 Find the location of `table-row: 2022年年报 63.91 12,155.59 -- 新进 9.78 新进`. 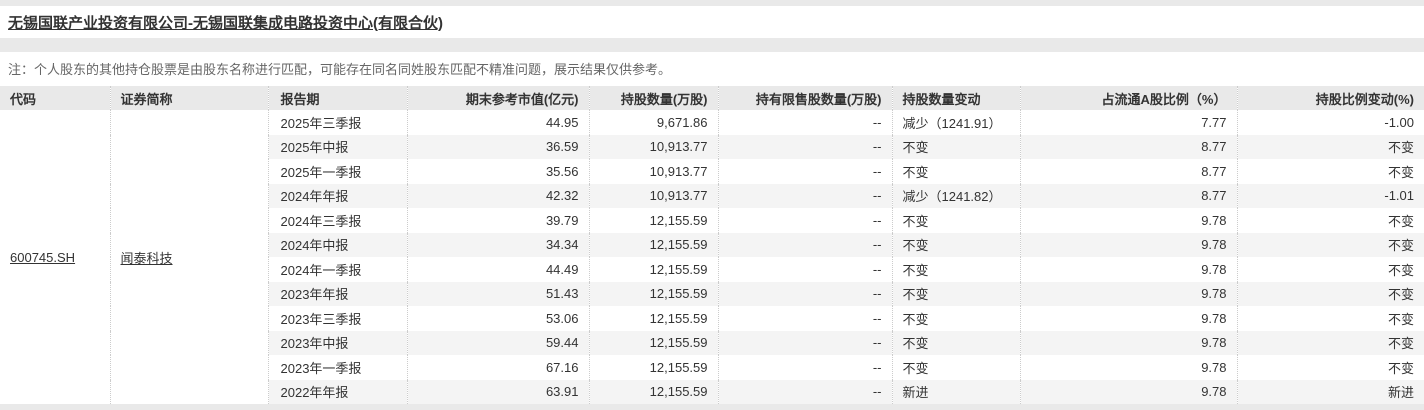

table-row: 2022年年报 63.91 12,155.59 -- 新进 9.78 新进 is located at coordinates (712, 391).